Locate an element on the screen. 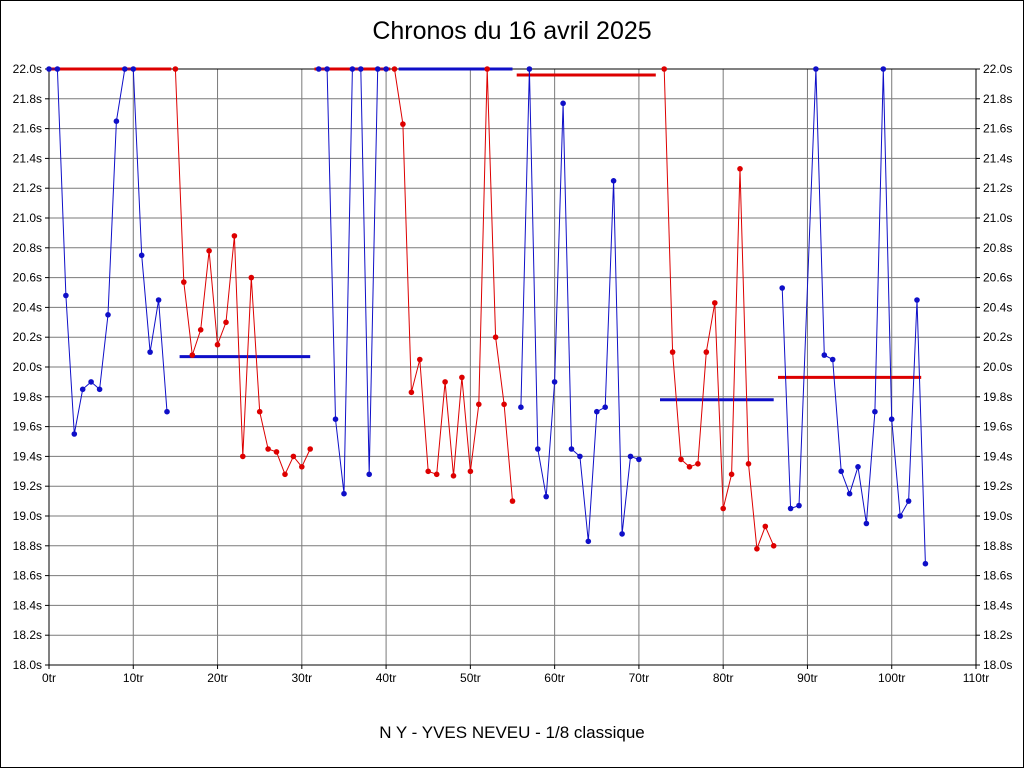  y-axis-label-right: 21.4s is located at coordinates (997, 158).